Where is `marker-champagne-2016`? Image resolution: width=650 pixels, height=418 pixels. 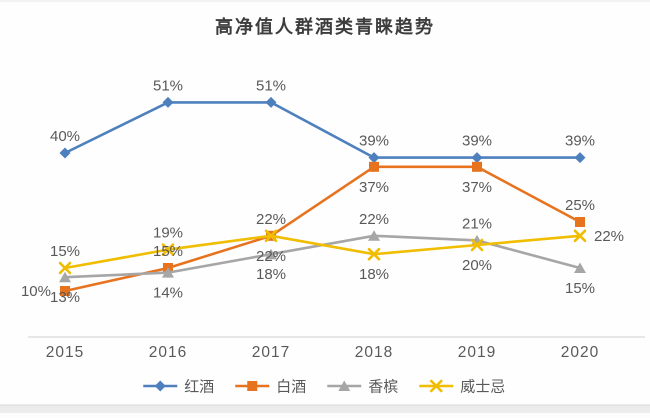 marker-champagne-2016 is located at coordinates (168, 272).